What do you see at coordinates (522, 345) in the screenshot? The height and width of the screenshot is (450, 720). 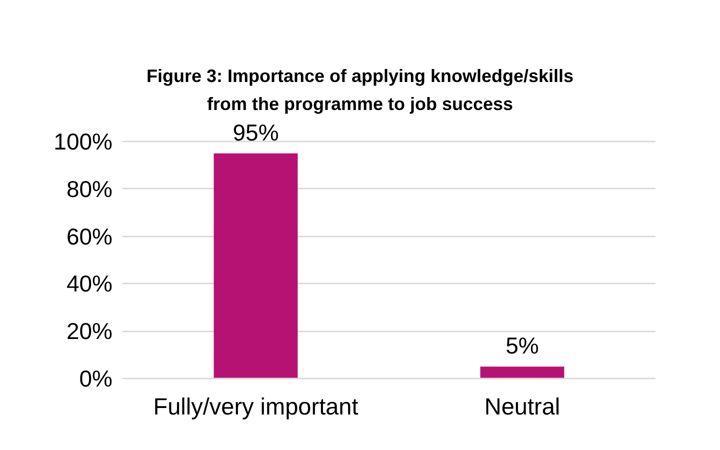 I see `data-label: 5%` at bounding box center [522, 345].